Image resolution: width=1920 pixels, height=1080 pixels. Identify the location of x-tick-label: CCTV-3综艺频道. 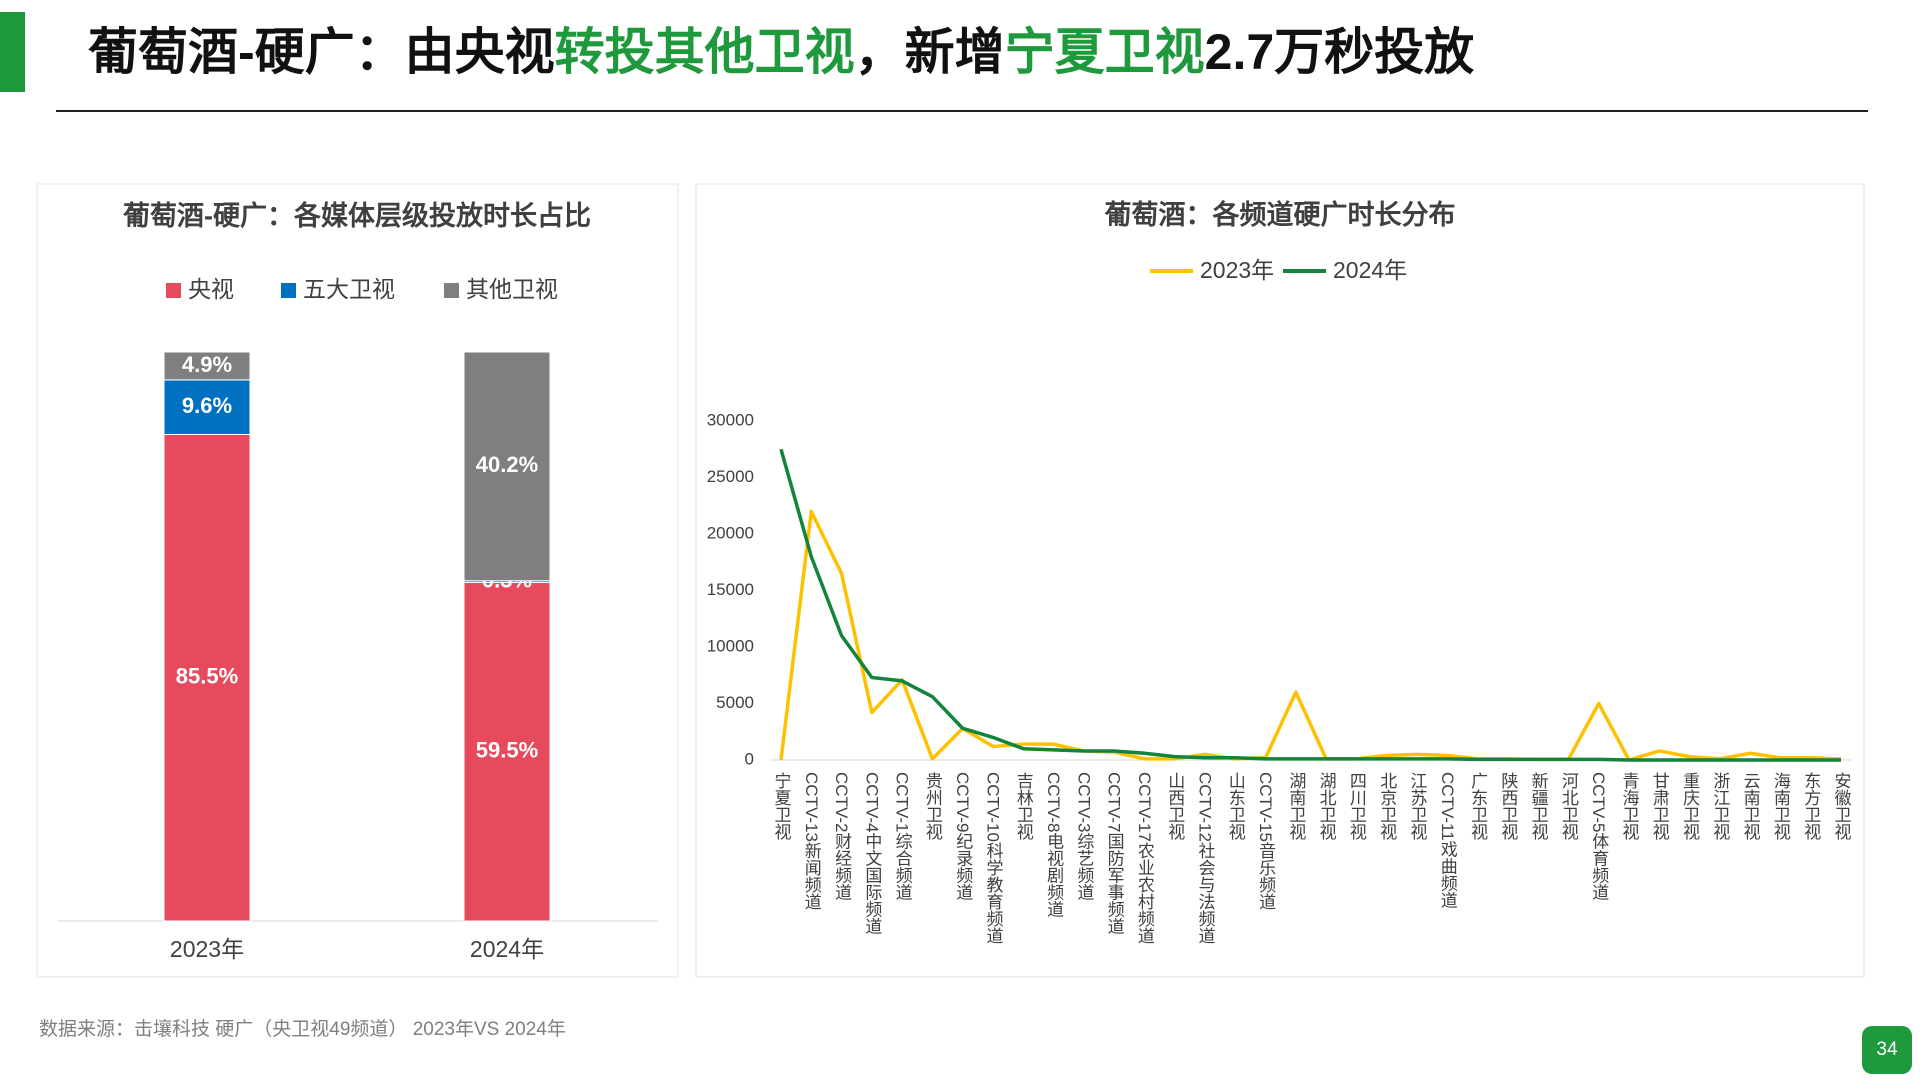
(1084, 836).